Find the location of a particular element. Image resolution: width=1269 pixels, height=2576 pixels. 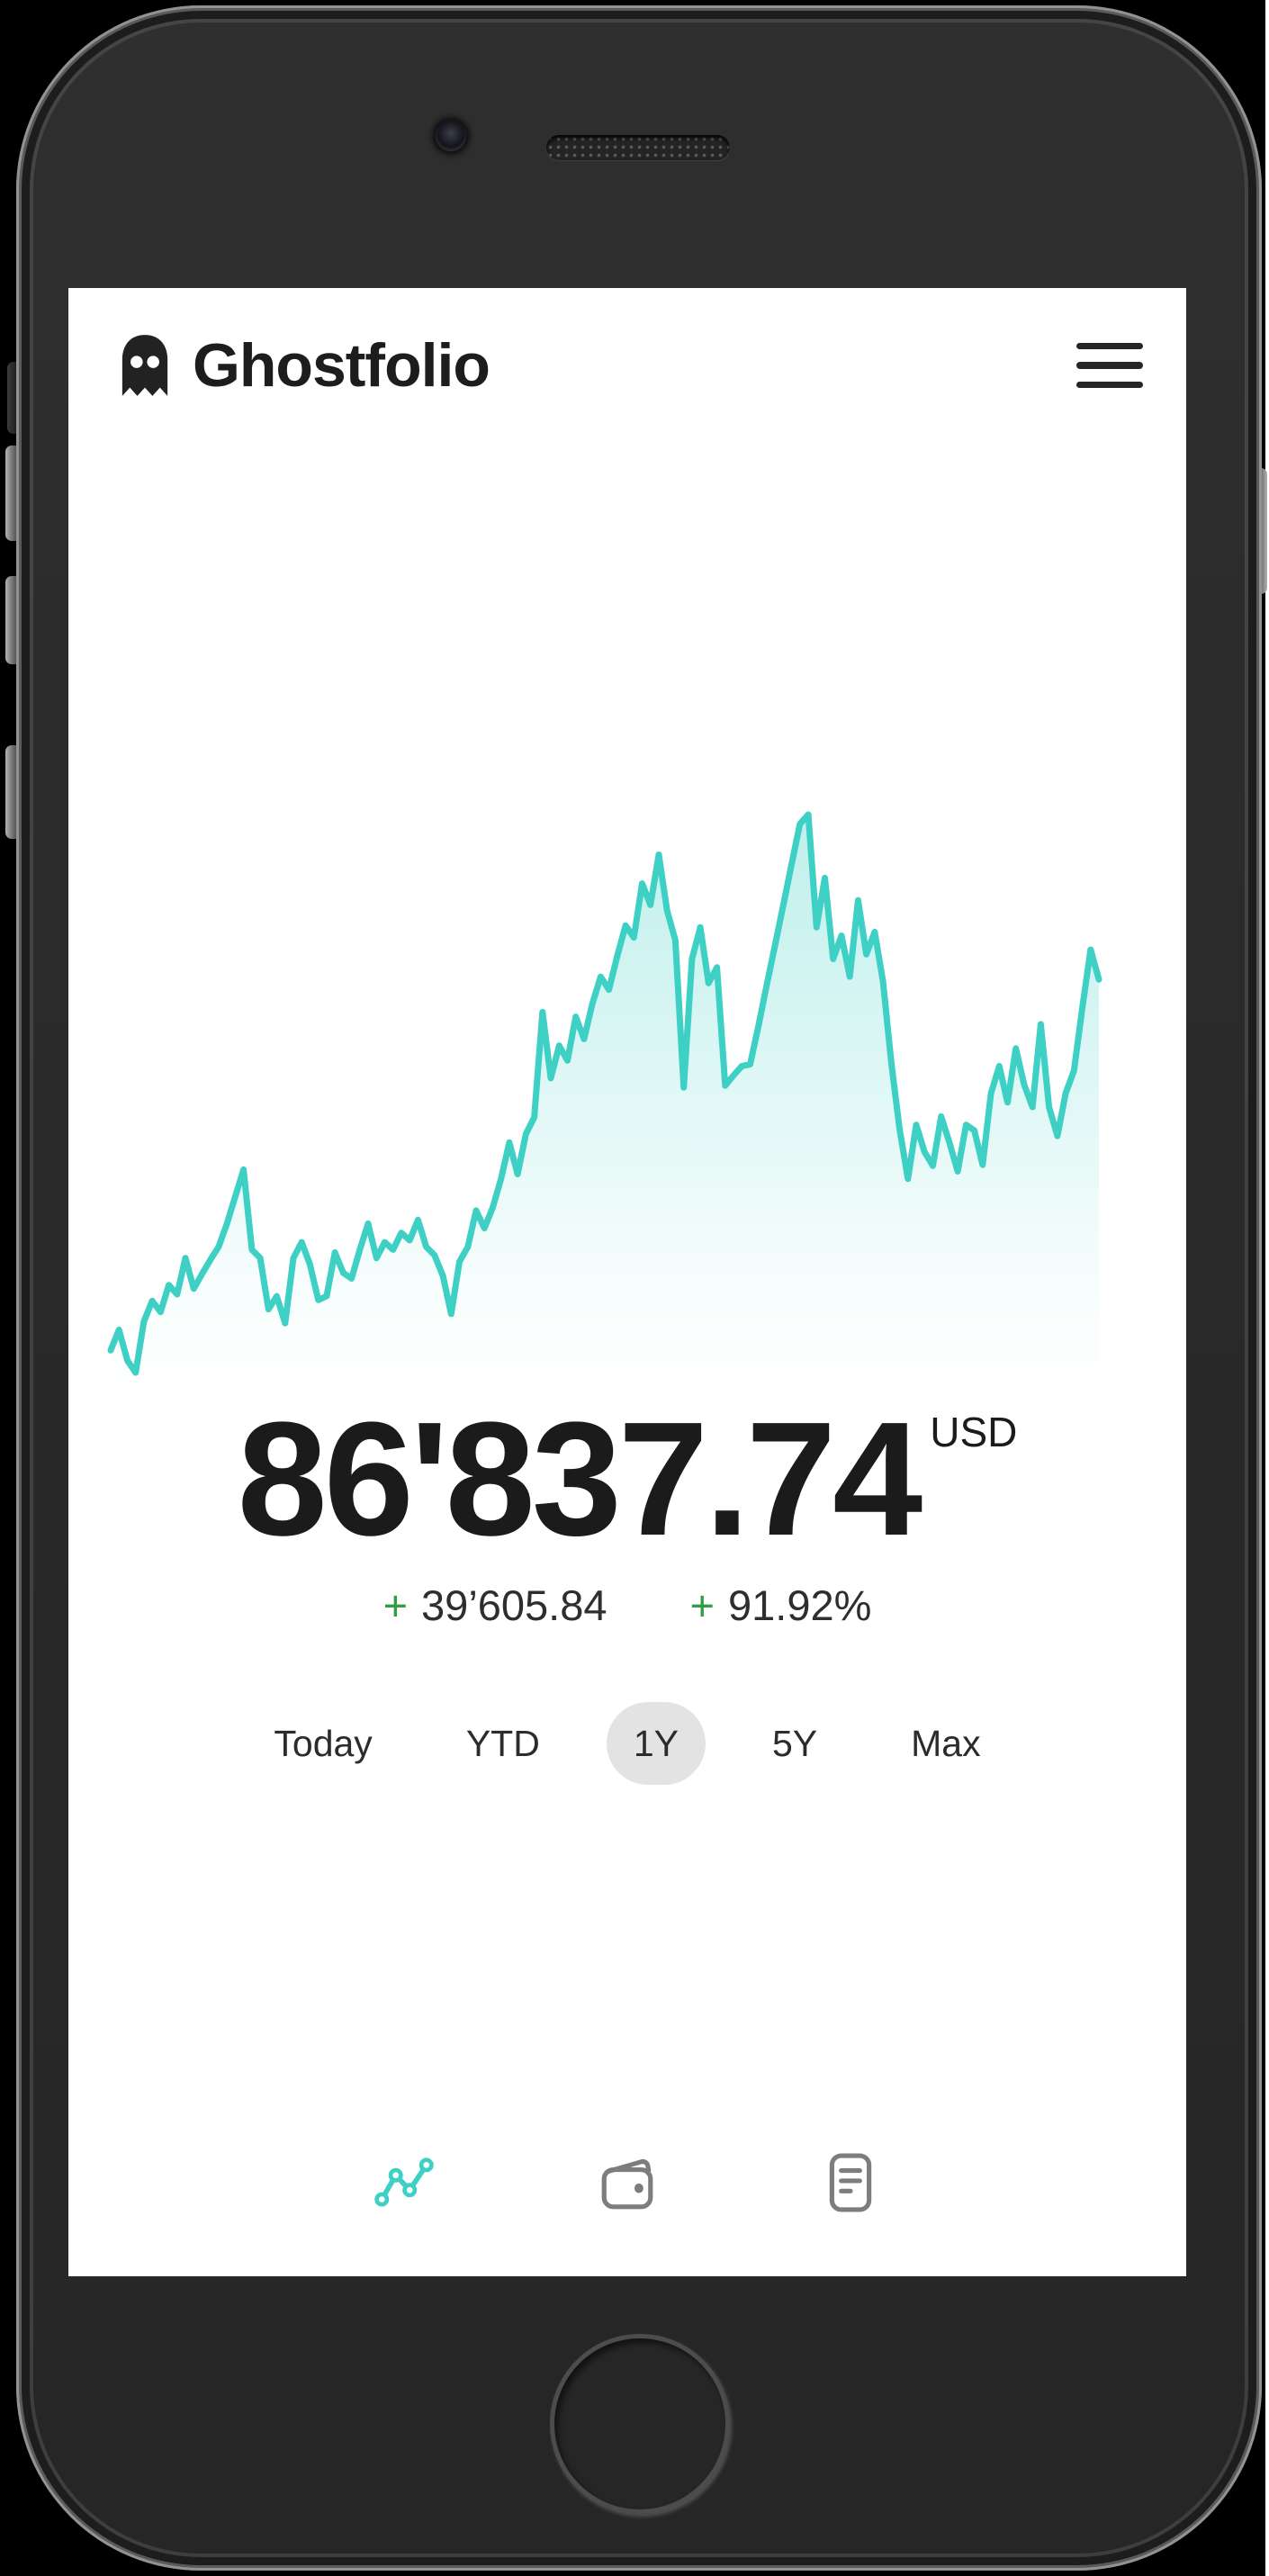

wallet-icon is located at coordinates (628, 2182).